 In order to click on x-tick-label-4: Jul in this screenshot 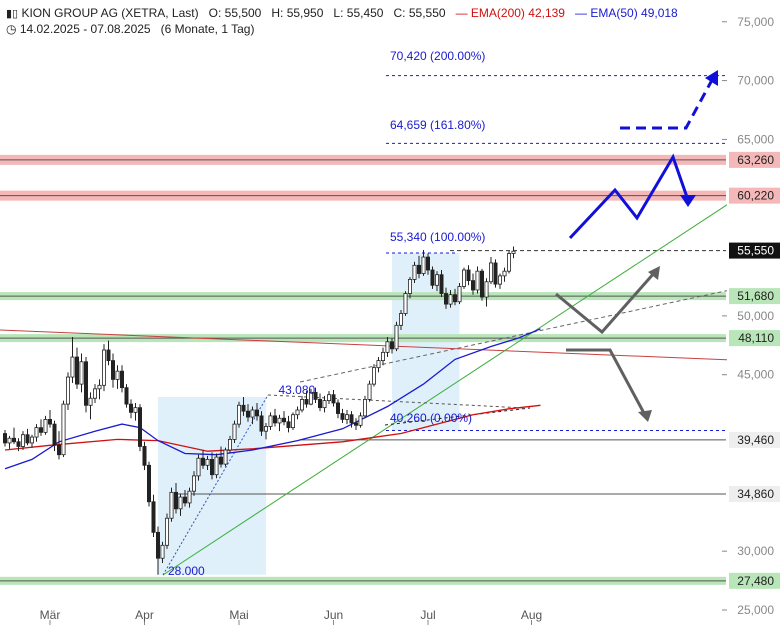, I will do `click(427, 615)`.